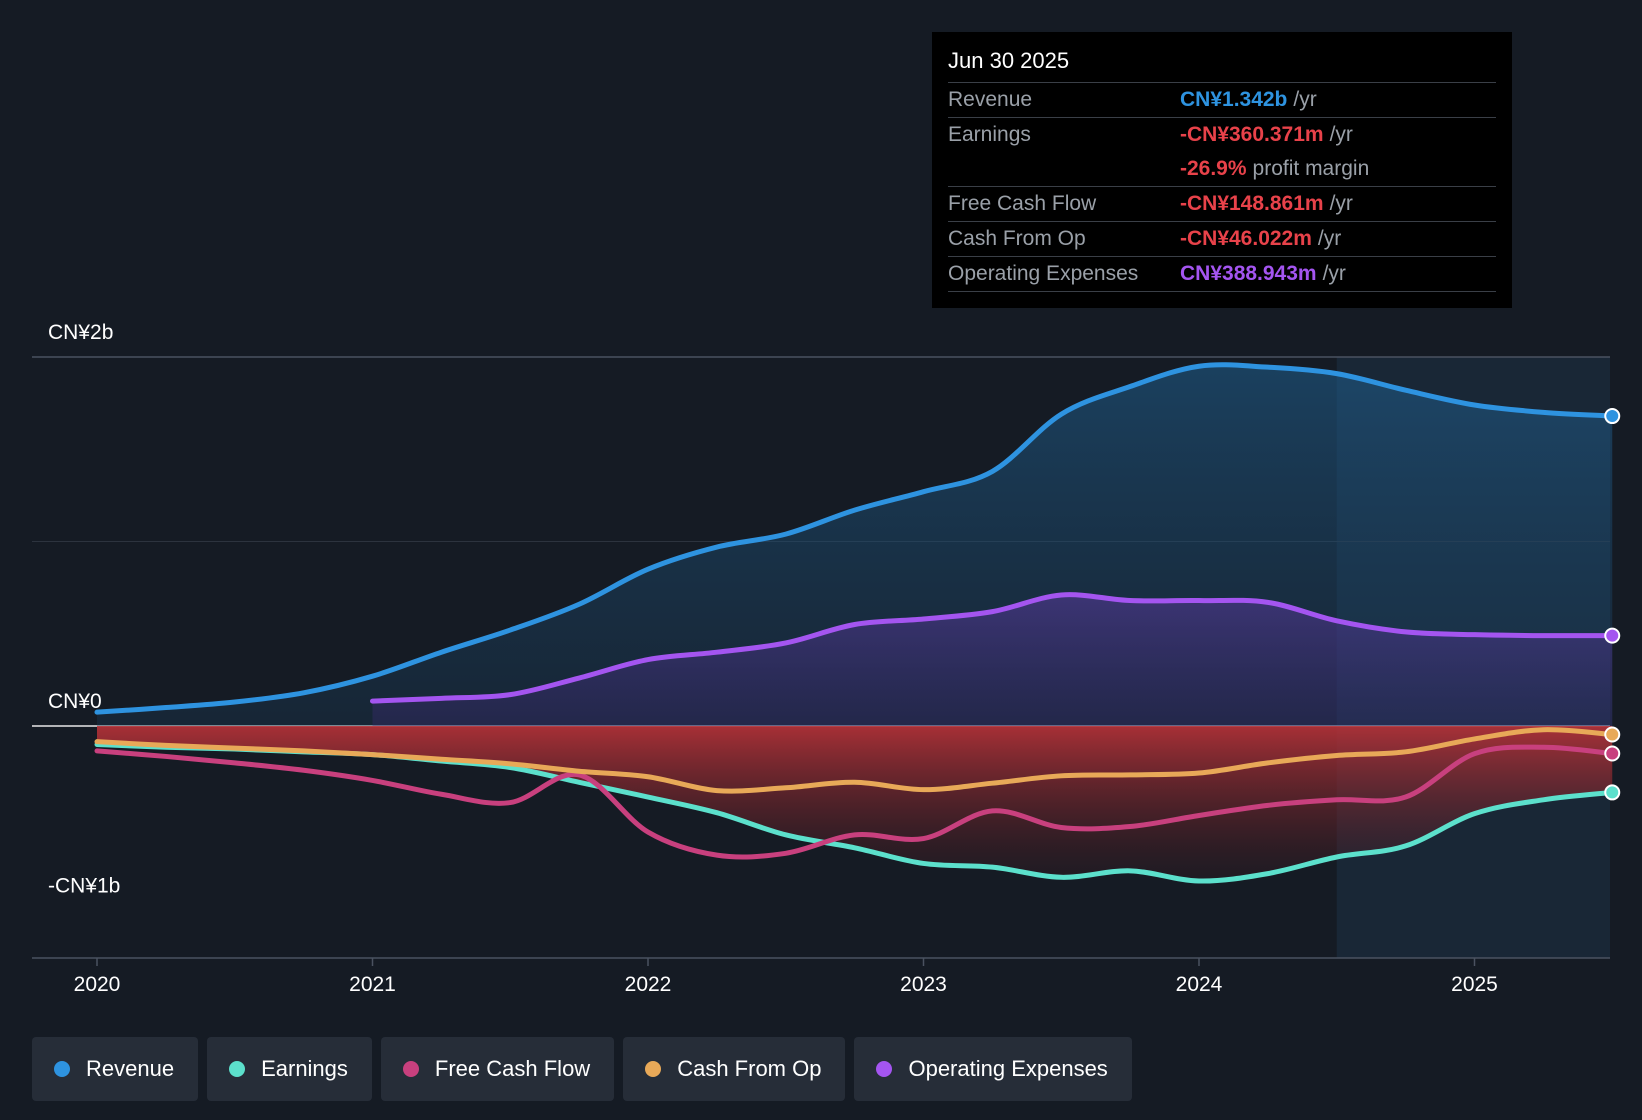 Image resolution: width=1642 pixels, height=1120 pixels. Describe the element at coordinates (1612, 792) in the screenshot. I see `earnings-end-point` at that location.